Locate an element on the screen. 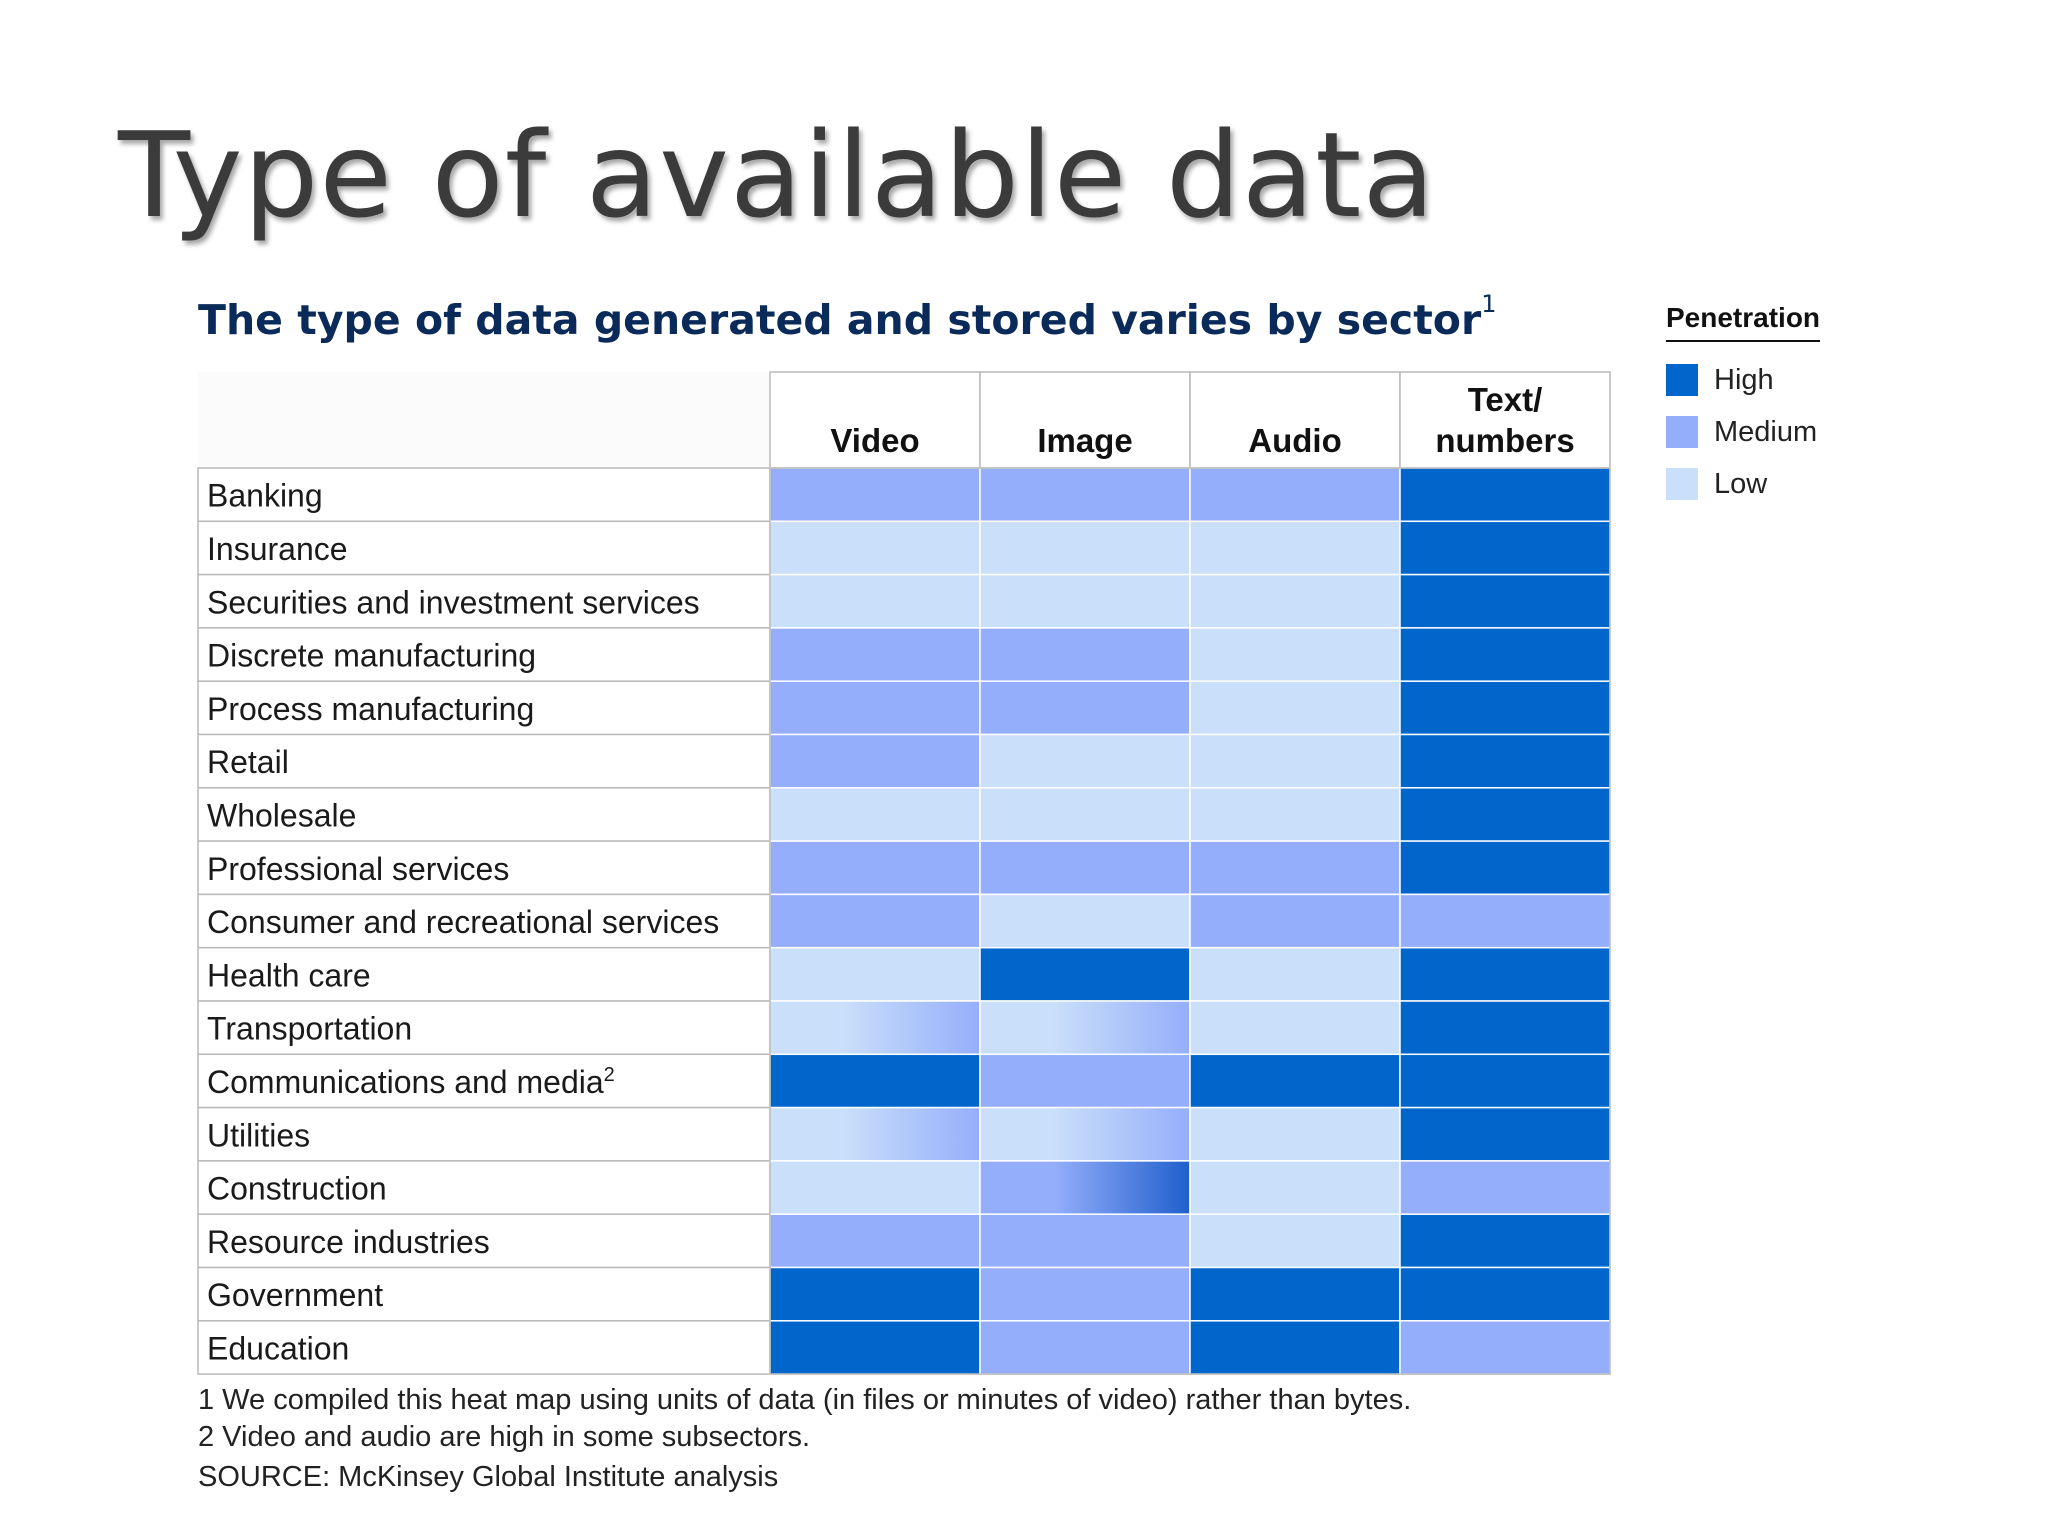 This screenshot has height=1536, width=2048. sector-label: Banking is located at coordinates (265, 496).